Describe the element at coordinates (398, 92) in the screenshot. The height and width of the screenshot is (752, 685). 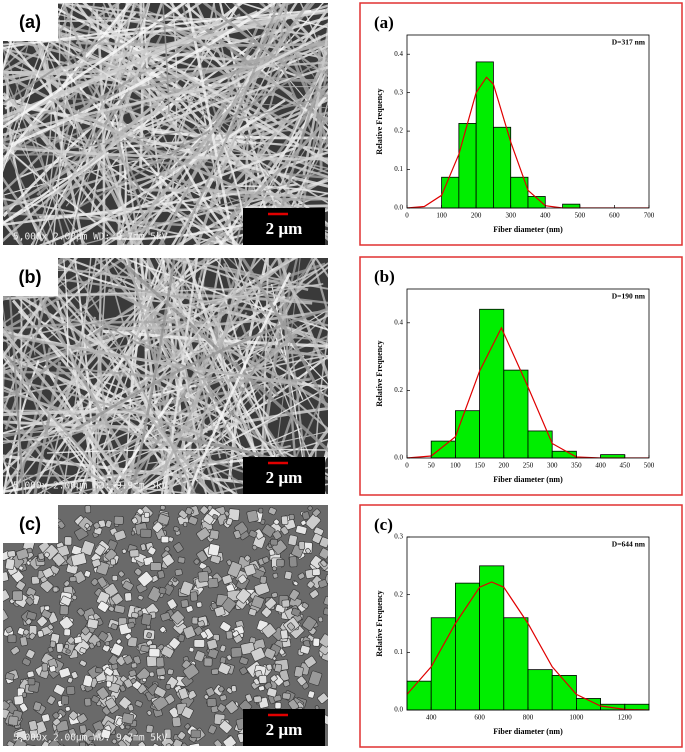
I see `y-tick-label: 0.3` at that location.